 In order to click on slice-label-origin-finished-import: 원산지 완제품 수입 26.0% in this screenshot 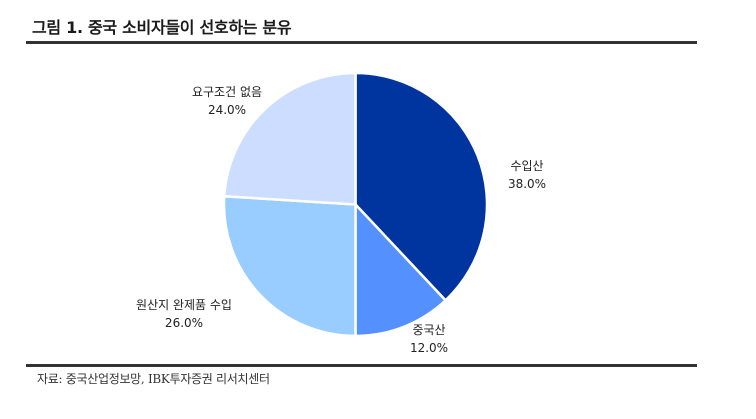, I will do `click(184, 314)`.